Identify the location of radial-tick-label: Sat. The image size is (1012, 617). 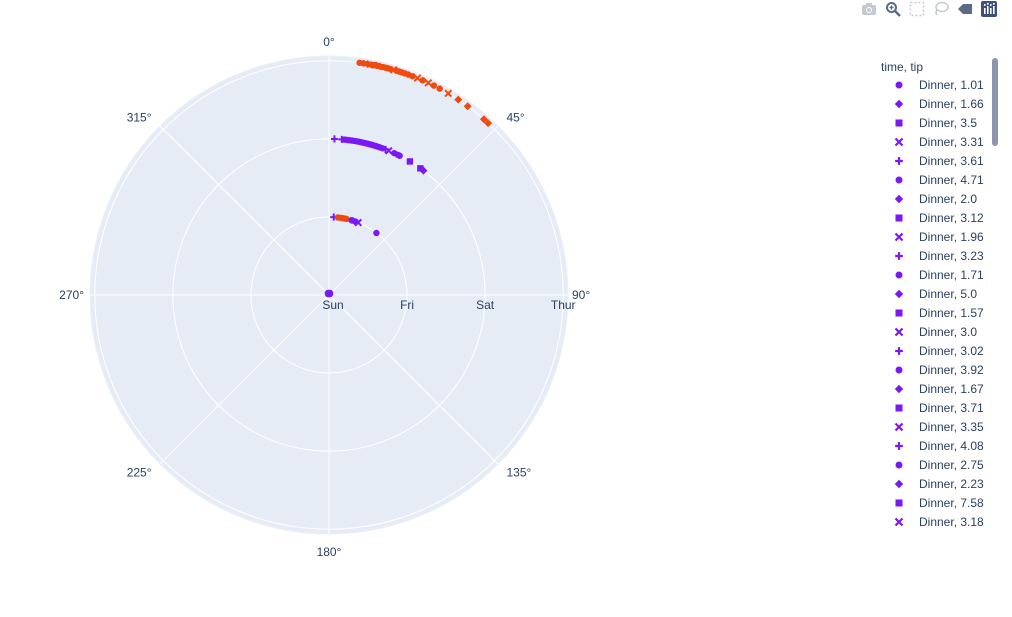
(485, 305).